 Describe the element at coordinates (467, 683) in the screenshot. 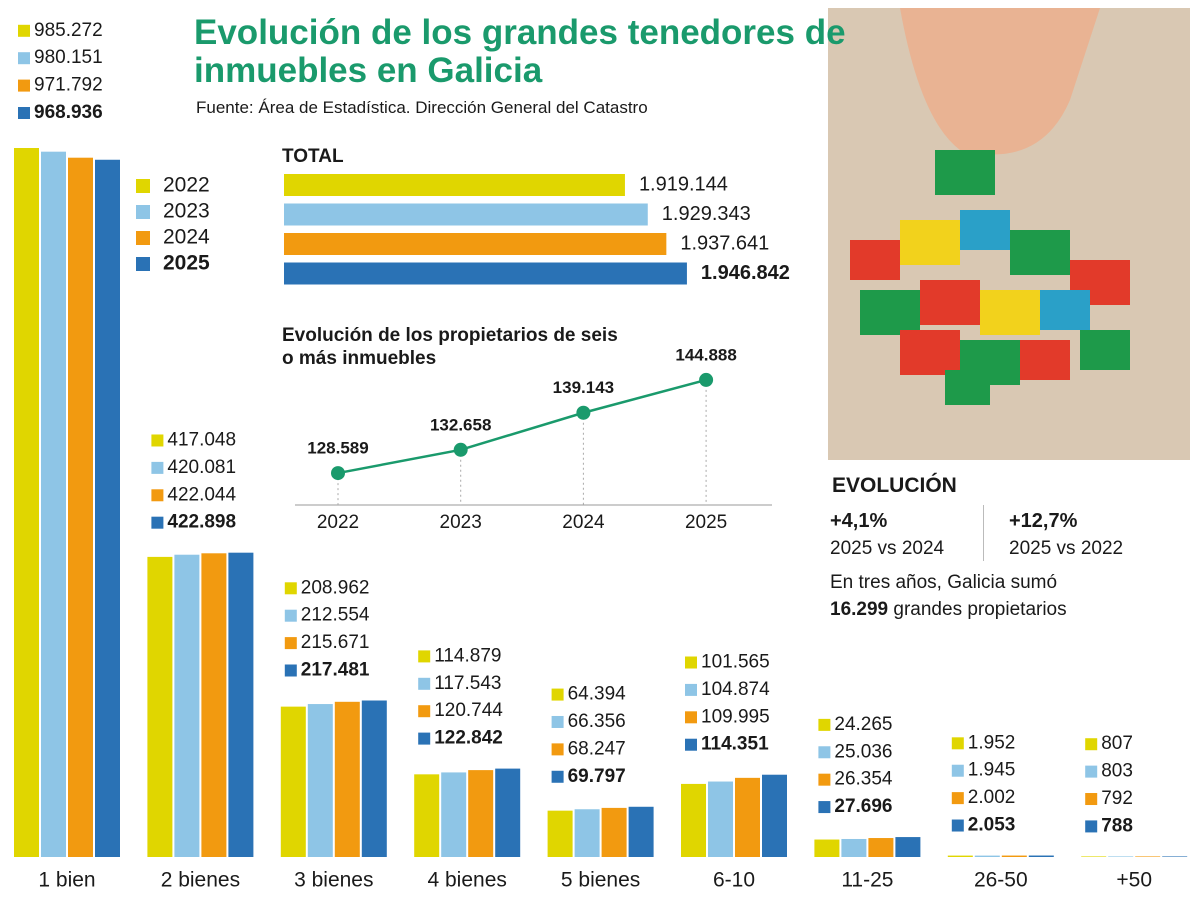

I see `value-label: 117.543` at that location.